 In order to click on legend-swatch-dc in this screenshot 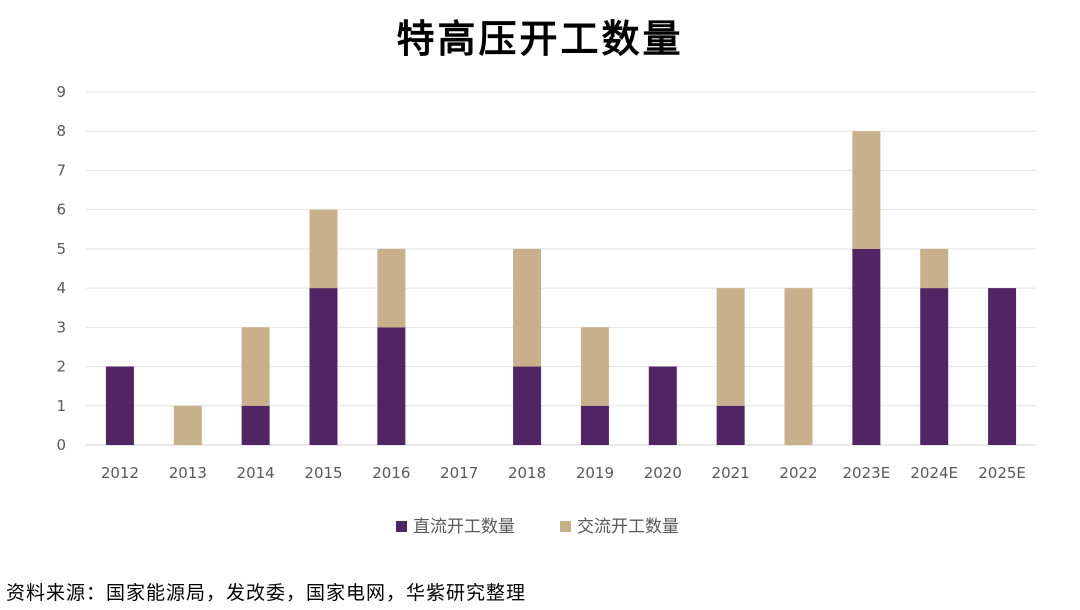, I will do `click(401, 526)`.